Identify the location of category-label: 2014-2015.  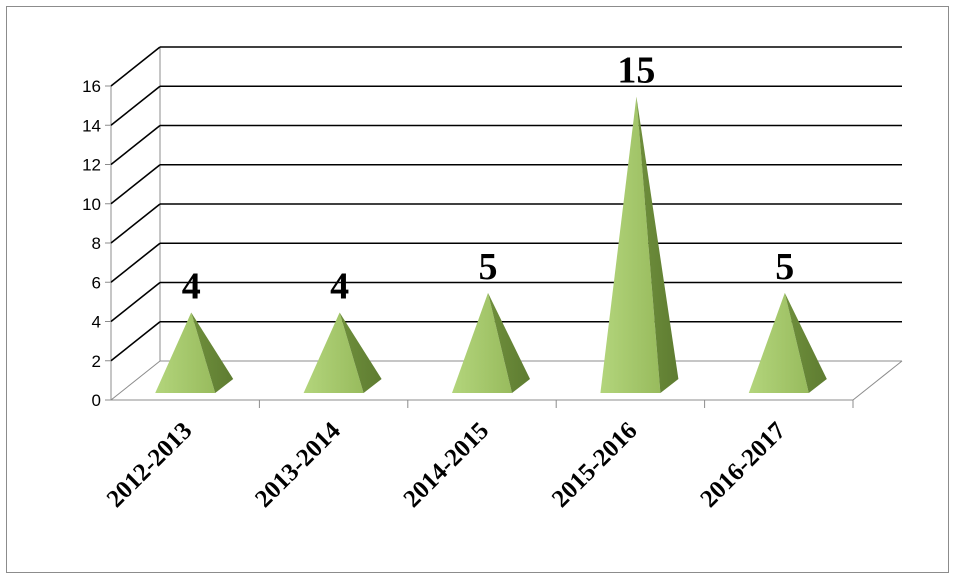
(447, 465).